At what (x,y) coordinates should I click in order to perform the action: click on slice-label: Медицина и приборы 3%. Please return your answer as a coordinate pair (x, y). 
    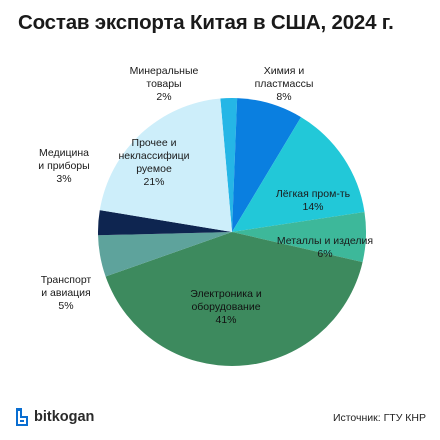
    Looking at the image, I should click on (63, 166).